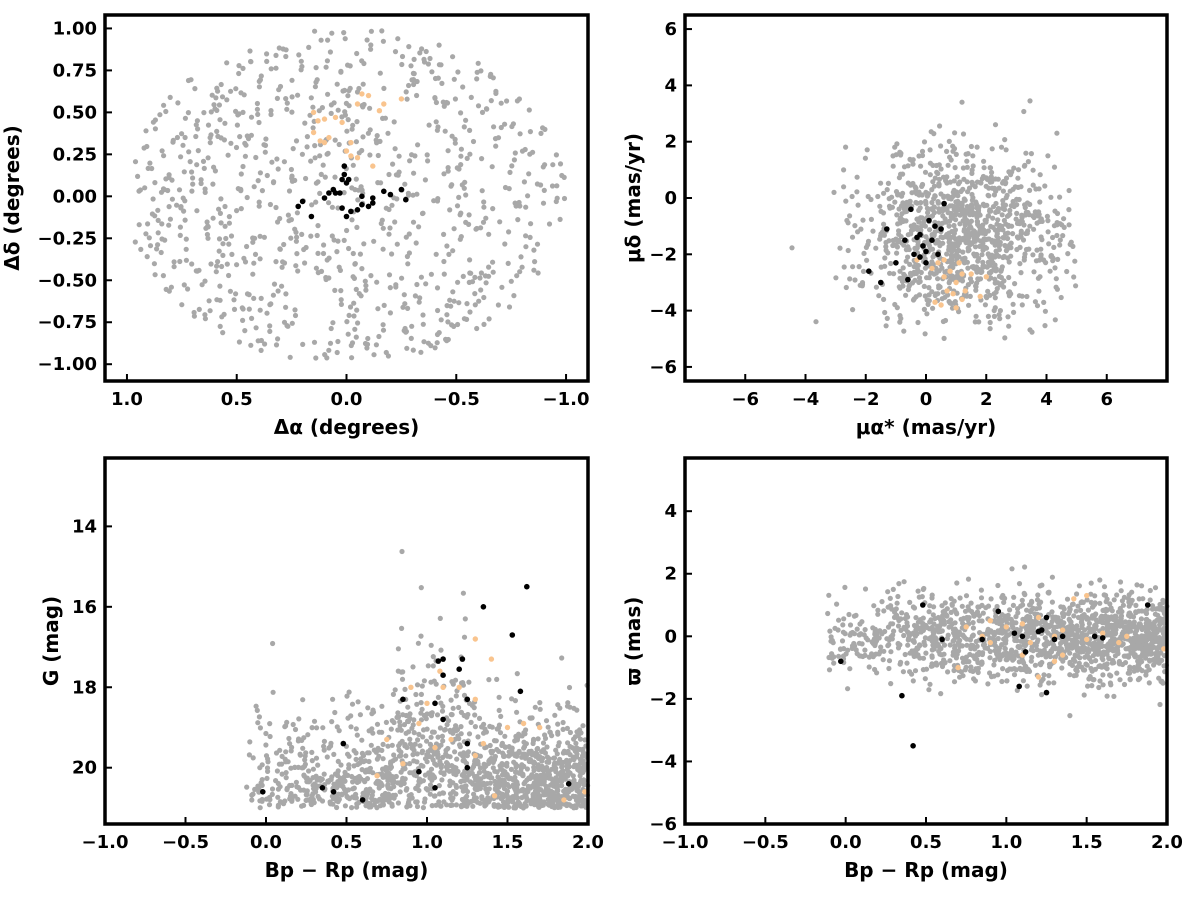  I want to click on x-tick-label: −1.0, so click(105, 842).